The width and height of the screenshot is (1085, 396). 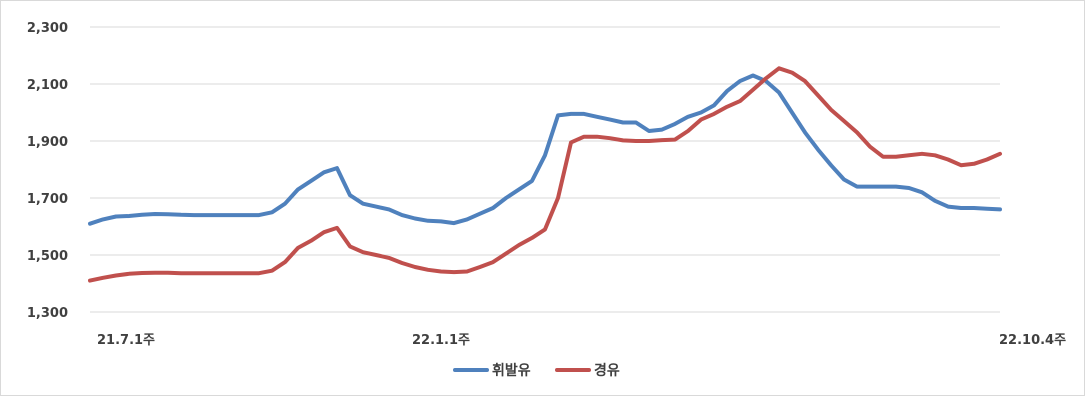 What do you see at coordinates (581, 340) in the screenshot?
I see `x-axis-ticks: 21.7.1주 22.1.1주 22.10.4주` at bounding box center [581, 340].